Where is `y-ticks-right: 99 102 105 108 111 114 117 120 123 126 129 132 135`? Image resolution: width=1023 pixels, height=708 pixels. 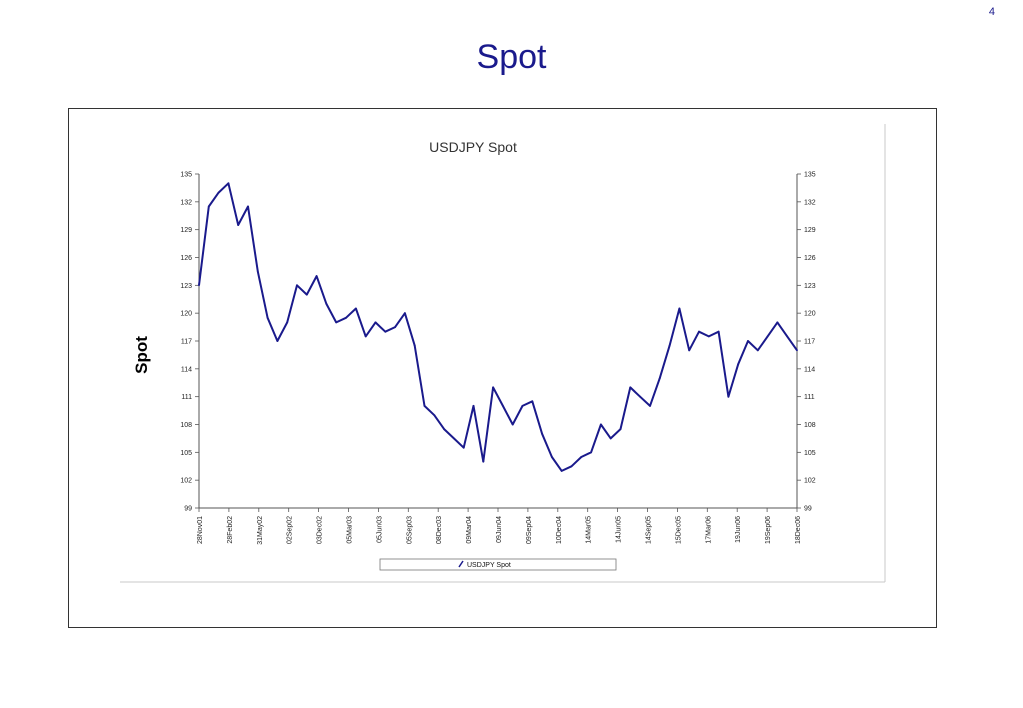
y-ticks-right: 99 102 105 108 111 114 117 120 123 126 129 132 135 is located at coordinates (806, 342).